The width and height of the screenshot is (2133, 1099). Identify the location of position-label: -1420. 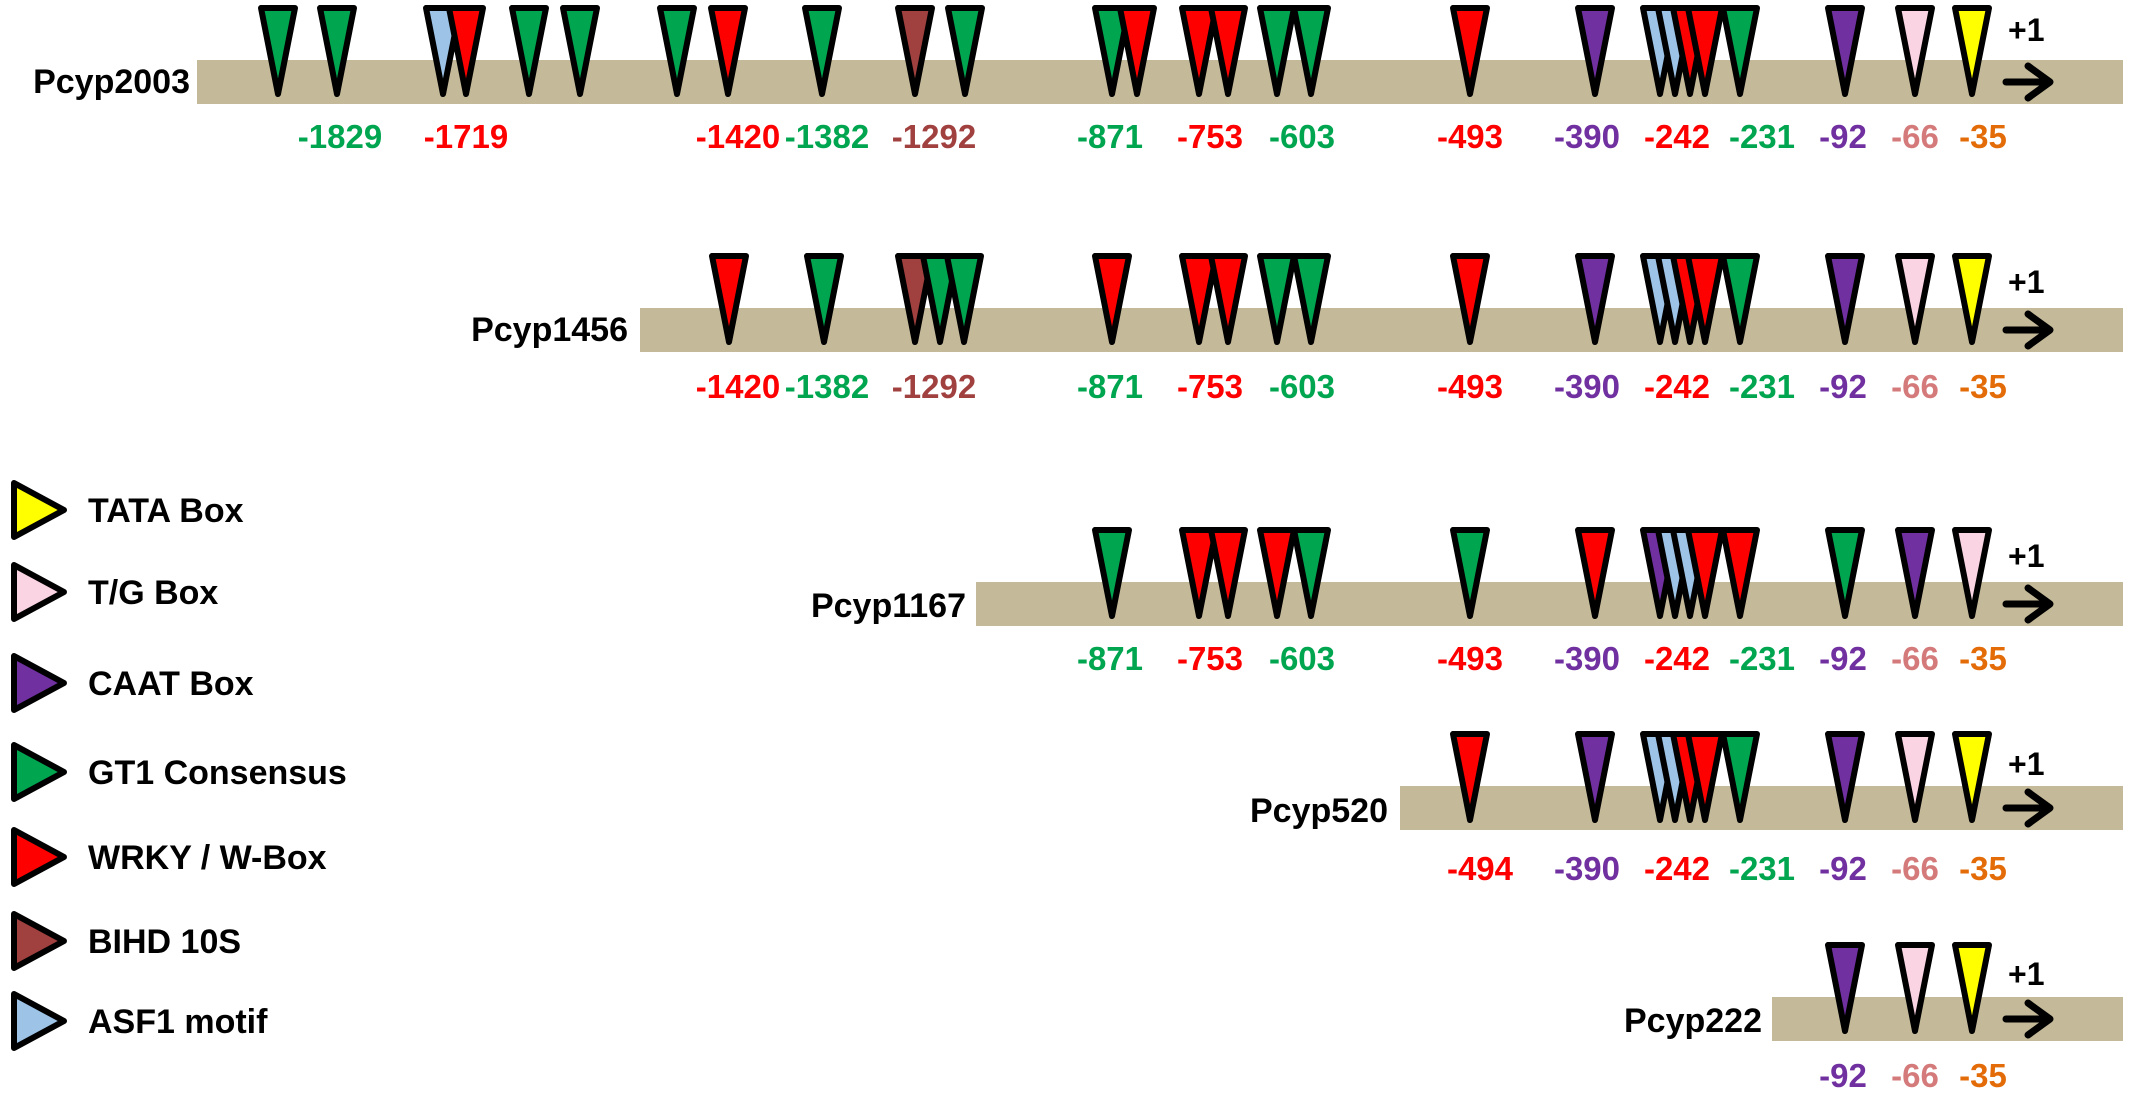
(738, 386).